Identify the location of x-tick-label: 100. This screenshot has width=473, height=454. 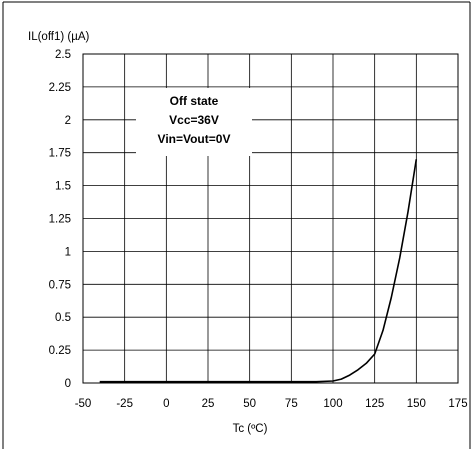
(332, 404).